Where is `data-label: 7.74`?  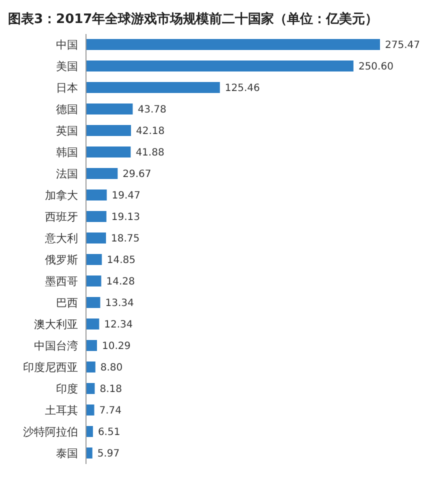
data-label: 7.74 is located at coordinates (110, 411).